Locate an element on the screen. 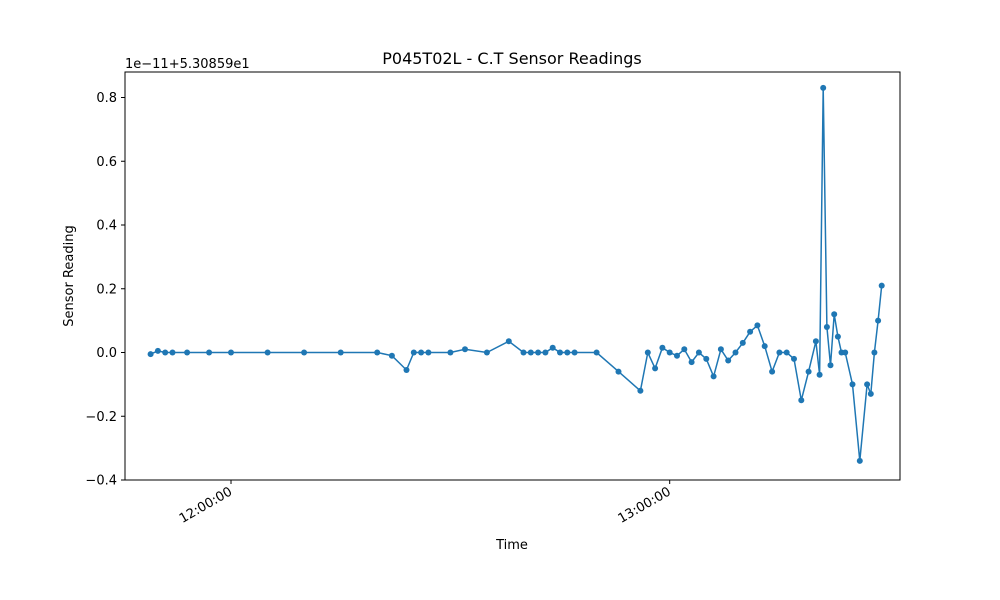  x-axis-label: Time is located at coordinates (511, 545).